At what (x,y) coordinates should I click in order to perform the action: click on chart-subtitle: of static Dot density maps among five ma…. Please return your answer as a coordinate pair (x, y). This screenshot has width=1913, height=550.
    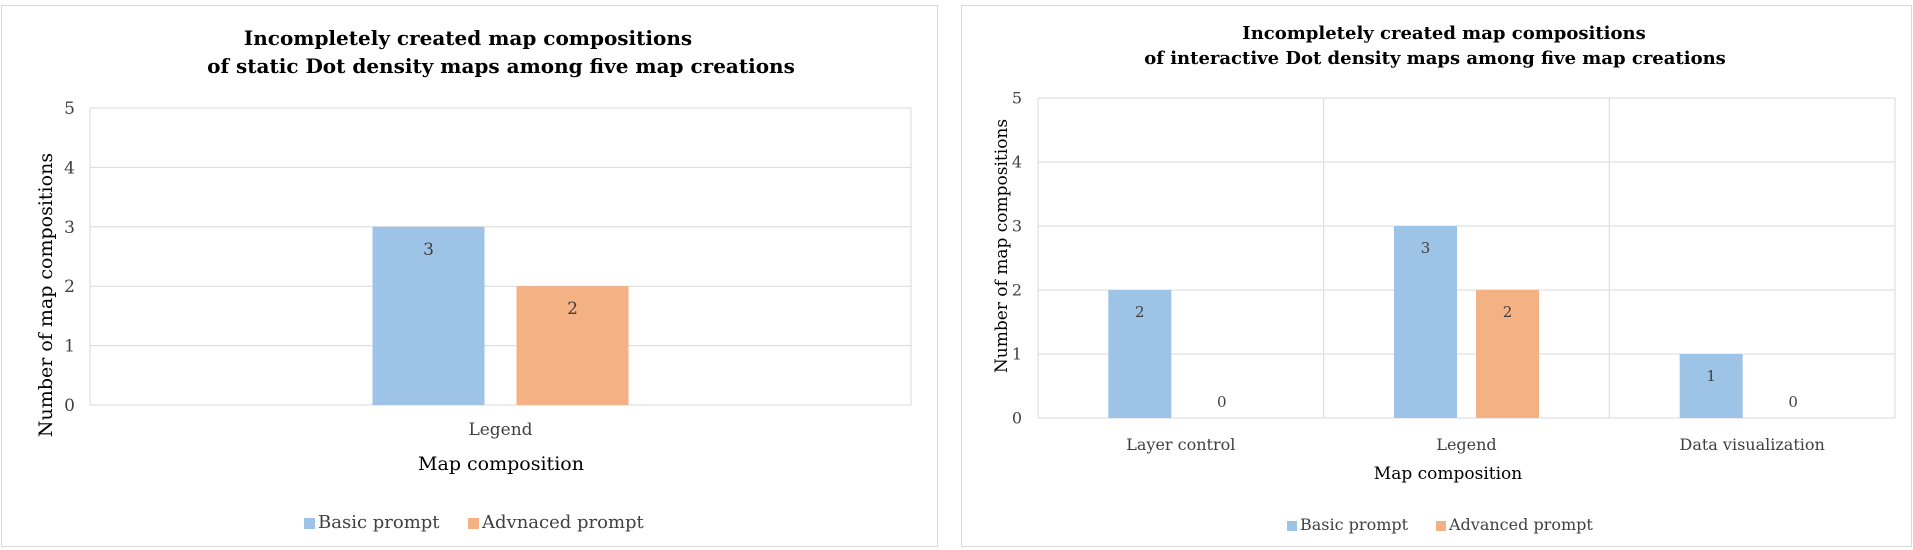
    Looking at the image, I should click on (501, 66).